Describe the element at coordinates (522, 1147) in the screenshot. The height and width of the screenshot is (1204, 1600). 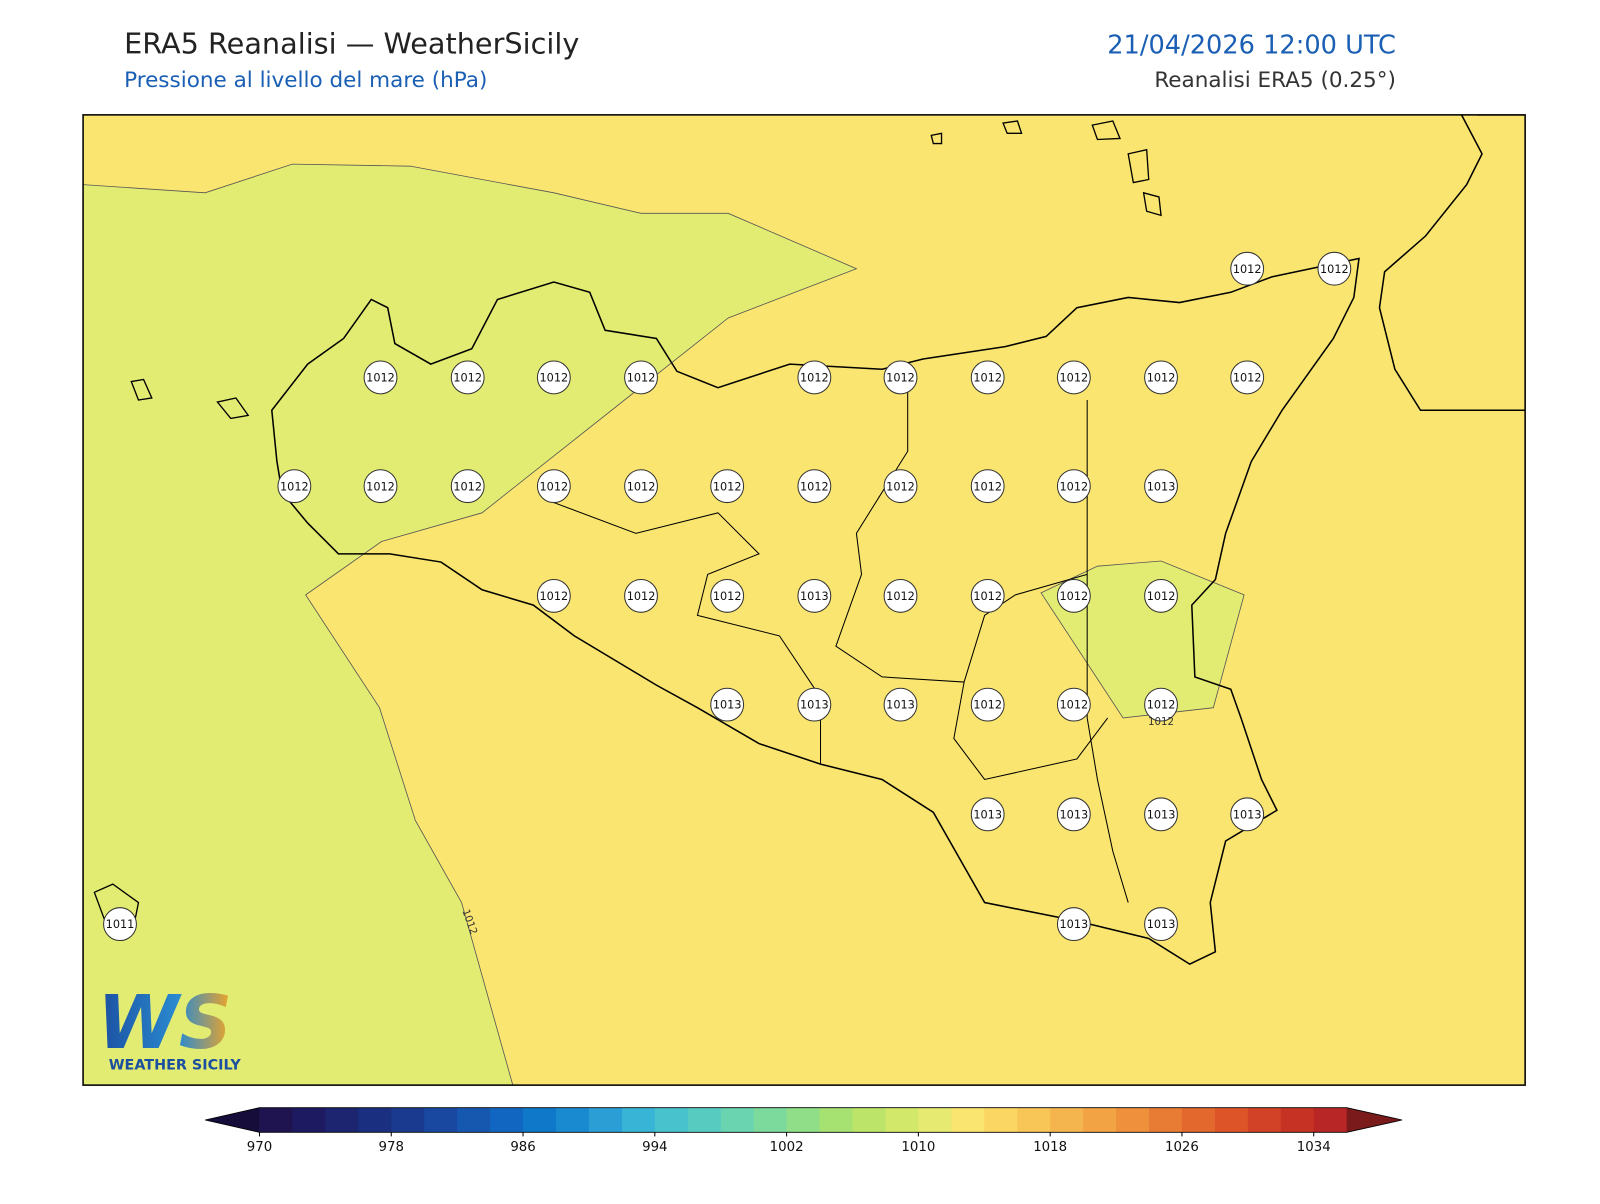
I see `colorbar-tick-label: 986` at that location.